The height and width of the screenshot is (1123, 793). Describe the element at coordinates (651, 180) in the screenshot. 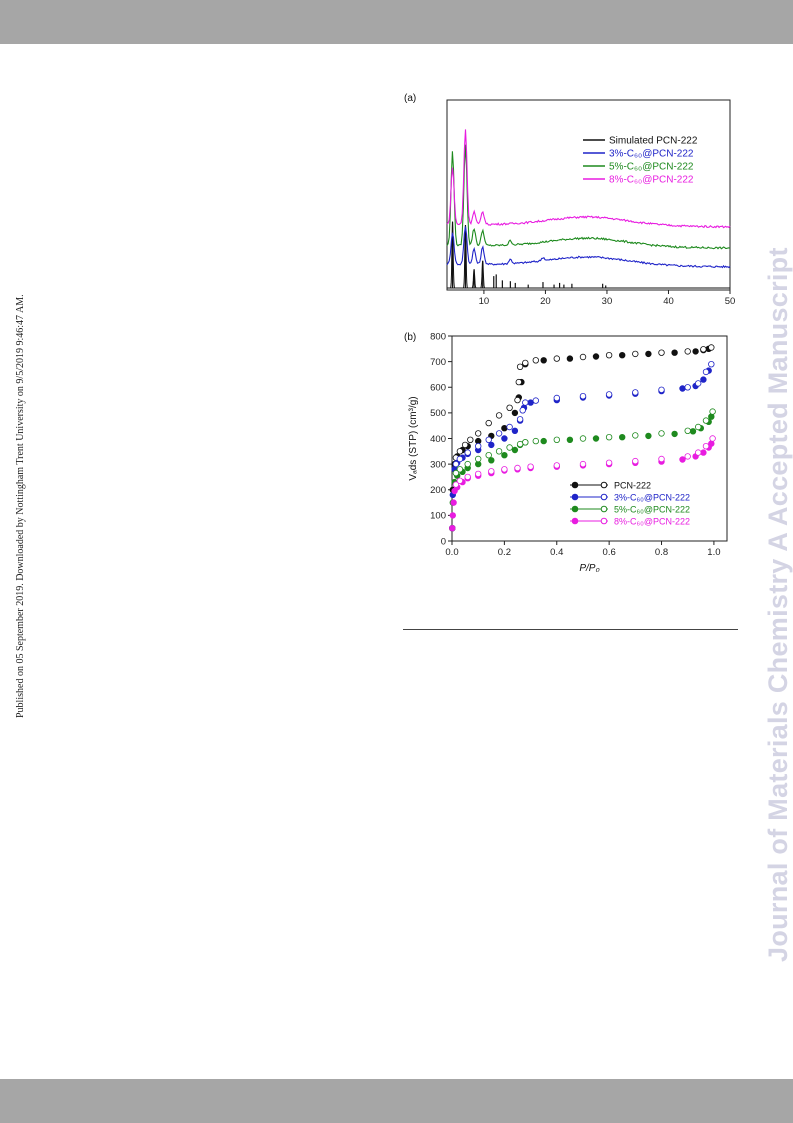

I see `legend-label-a: 8%-C₆₀@PCN-222` at that location.